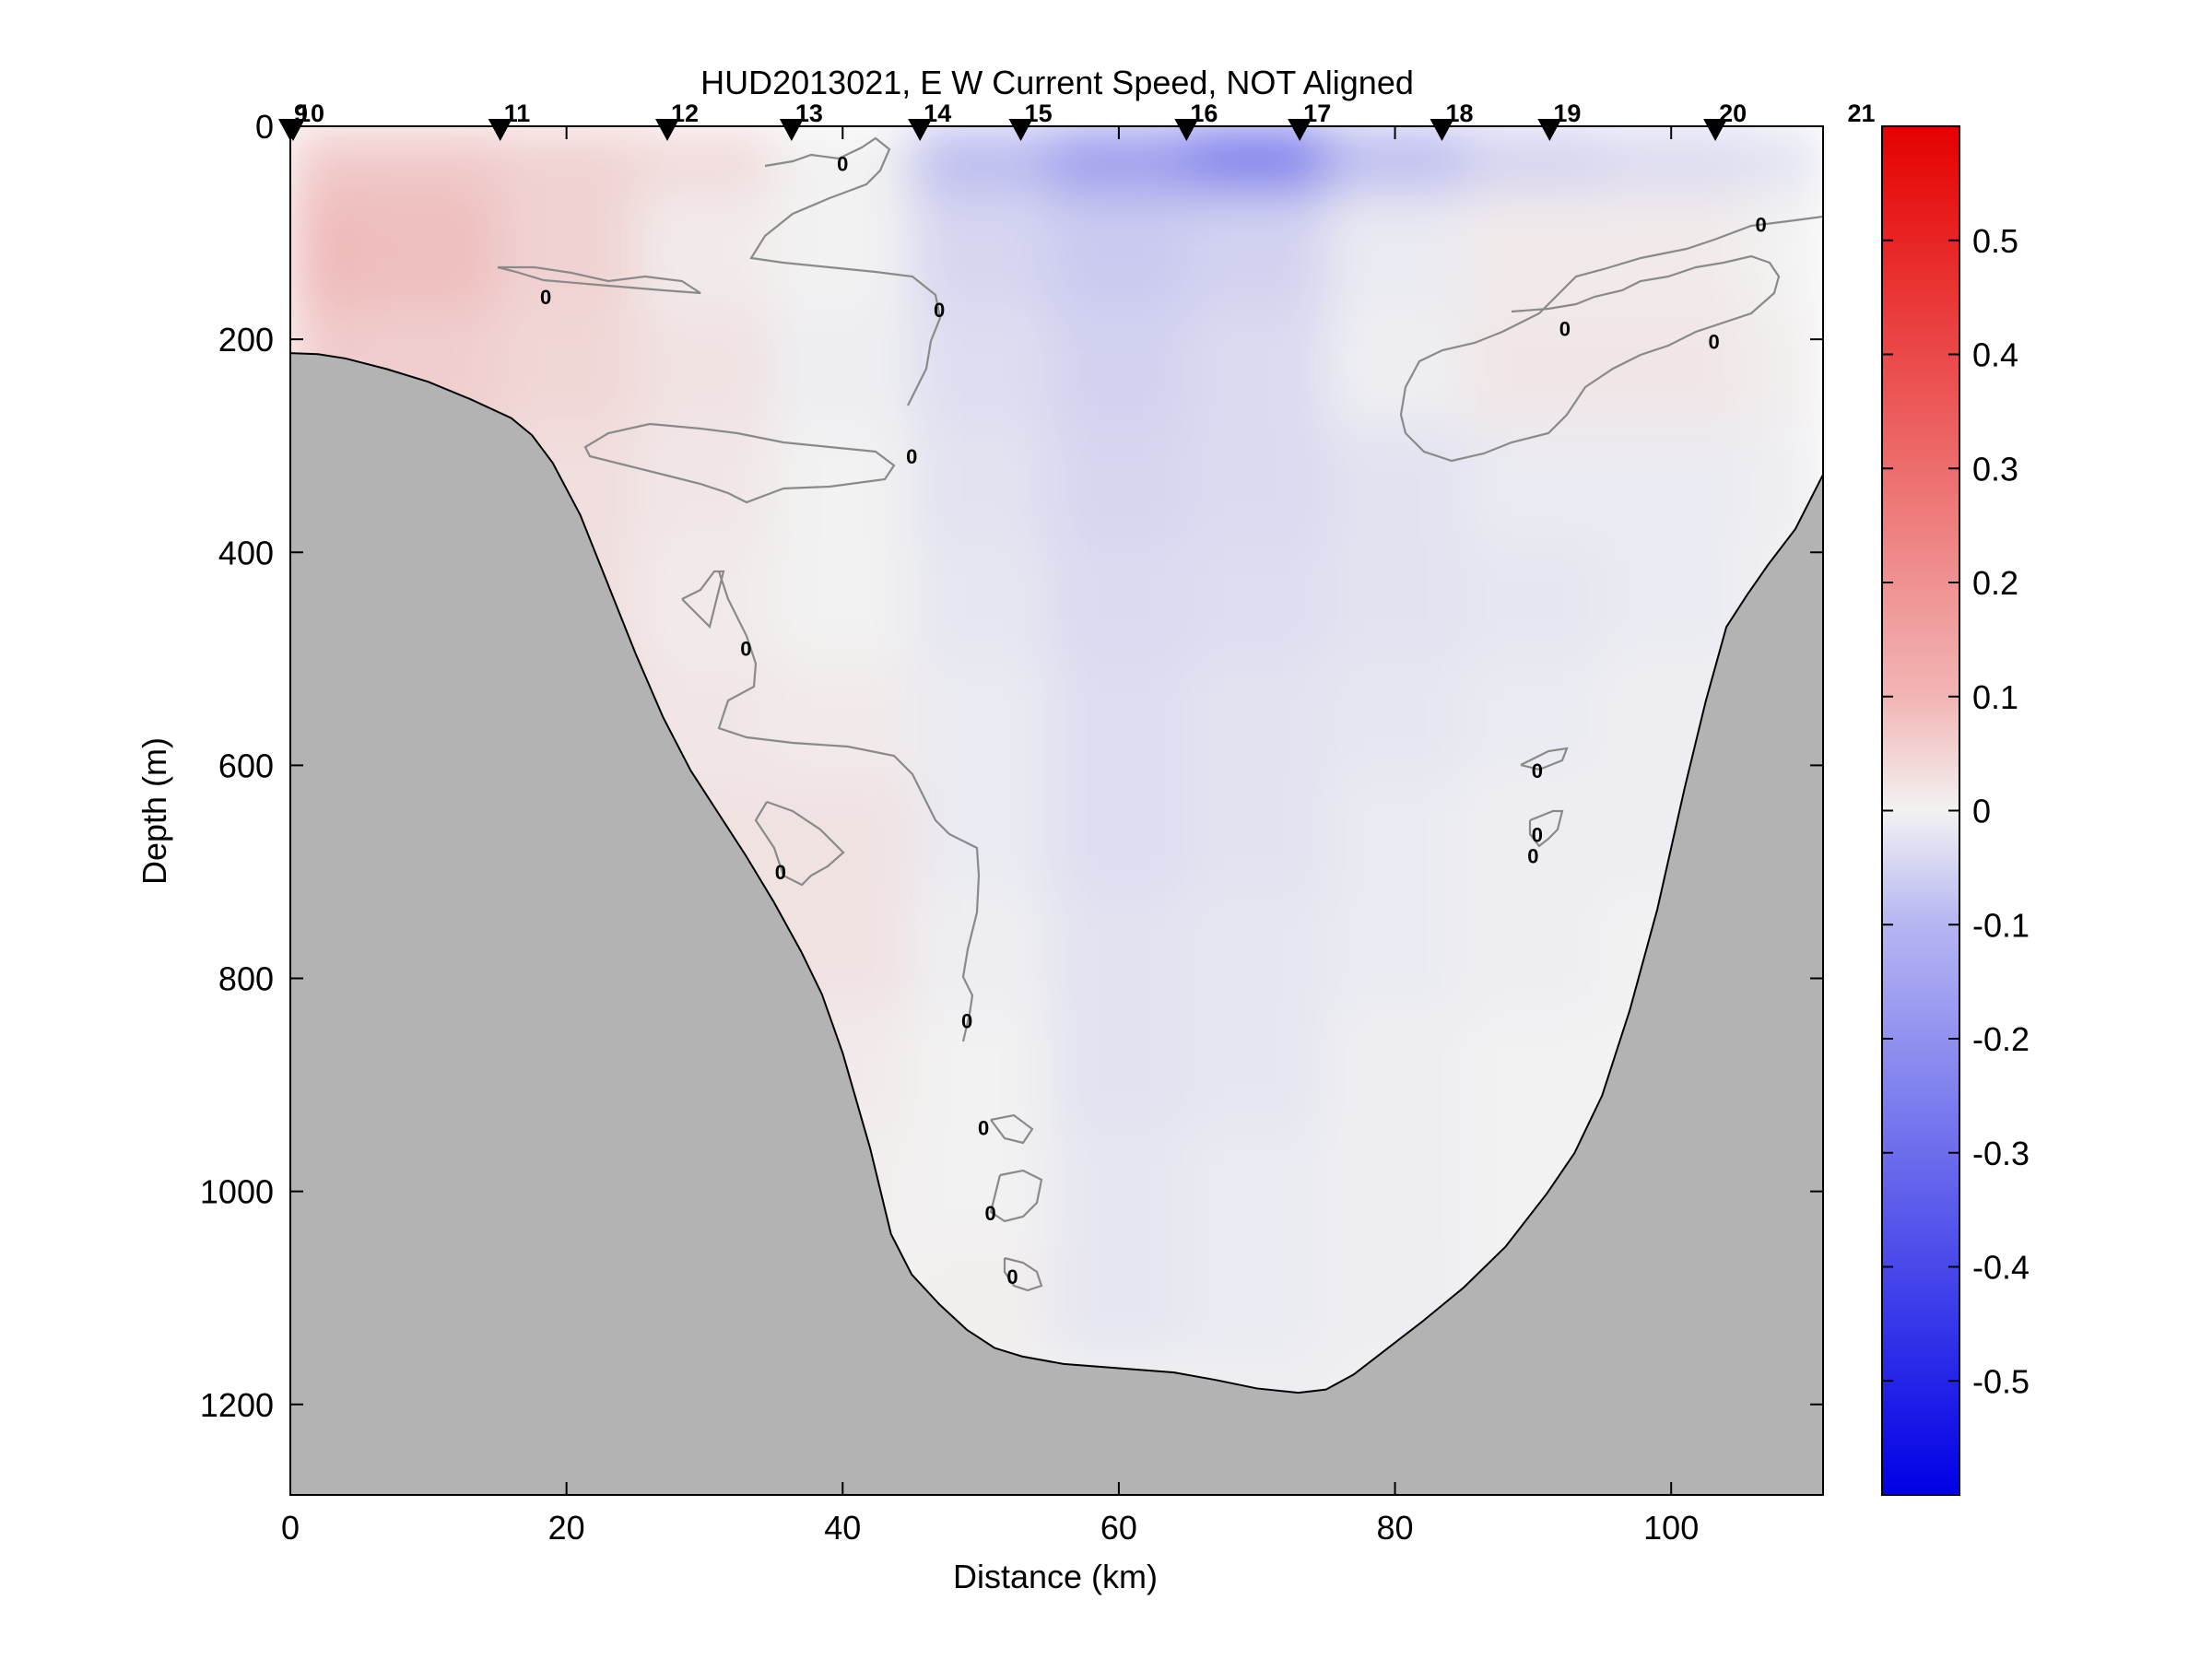  Describe the element at coordinates (290, 1528) in the screenshot. I see `x-tick-label: 0` at that location.